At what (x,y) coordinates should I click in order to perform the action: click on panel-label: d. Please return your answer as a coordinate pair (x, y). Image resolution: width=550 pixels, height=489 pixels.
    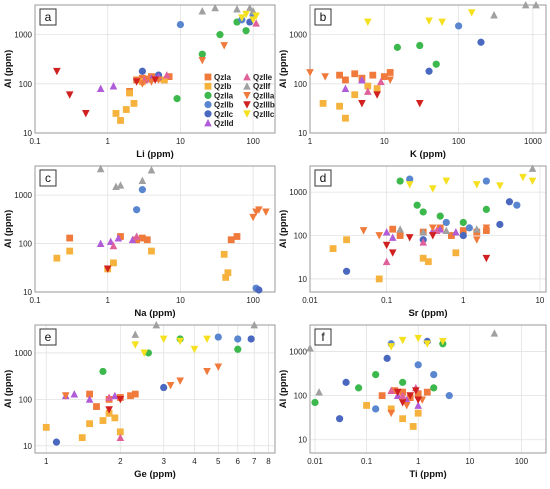
    Looking at the image, I should click on (323, 178).